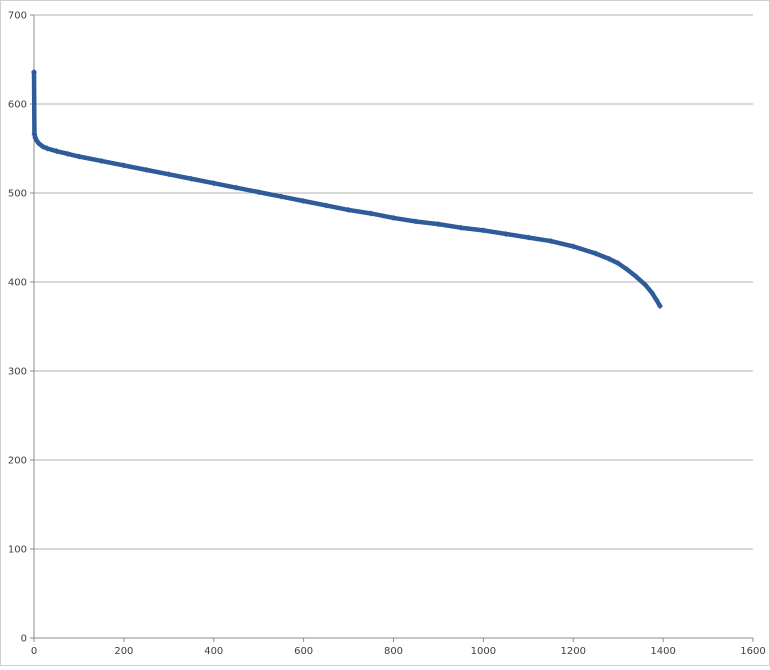  I want to click on y-tick-label-700: 700, so click(17, 16).